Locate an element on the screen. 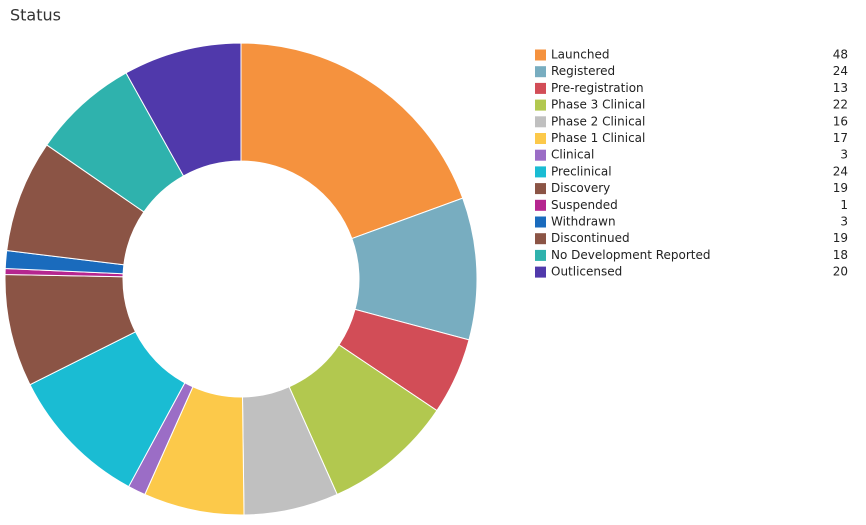 The width and height of the screenshot is (866, 525). legend-value: 1 is located at coordinates (844, 205).